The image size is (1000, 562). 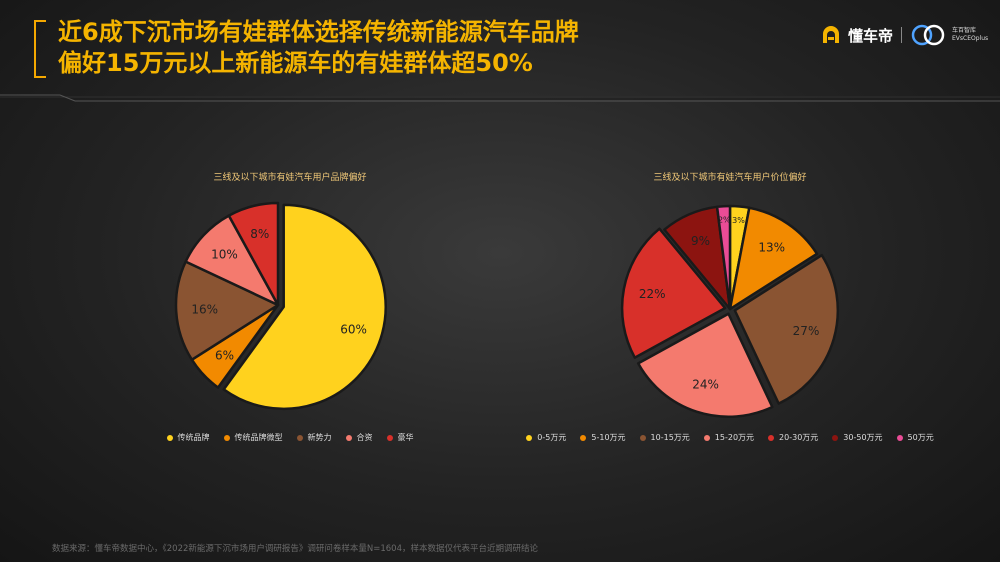 What do you see at coordinates (295, 63) in the screenshot?
I see `title-line-2: 偏好15万元以上新能源车的有娃群体超50%` at bounding box center [295, 63].